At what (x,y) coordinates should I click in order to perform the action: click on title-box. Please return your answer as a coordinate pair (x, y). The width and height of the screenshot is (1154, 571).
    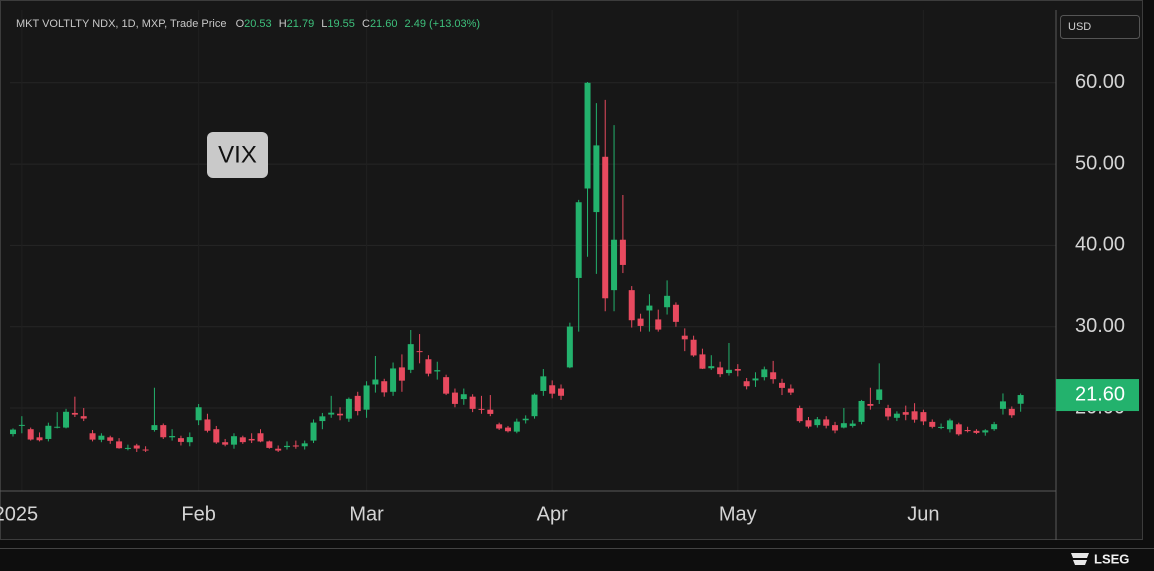
    Looking at the image, I should click on (237, 155).